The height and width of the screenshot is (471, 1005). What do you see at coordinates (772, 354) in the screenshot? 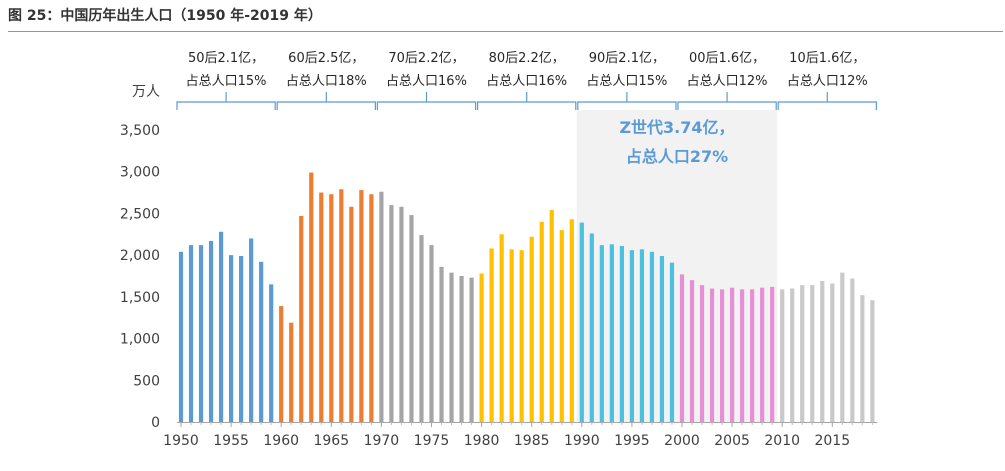
I see `bar-2009` at bounding box center [772, 354].